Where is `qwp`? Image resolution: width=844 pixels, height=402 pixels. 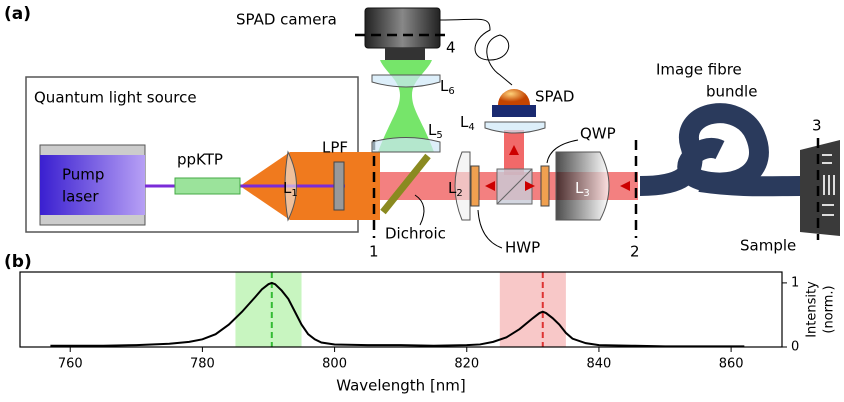 qwp is located at coordinates (545, 186).